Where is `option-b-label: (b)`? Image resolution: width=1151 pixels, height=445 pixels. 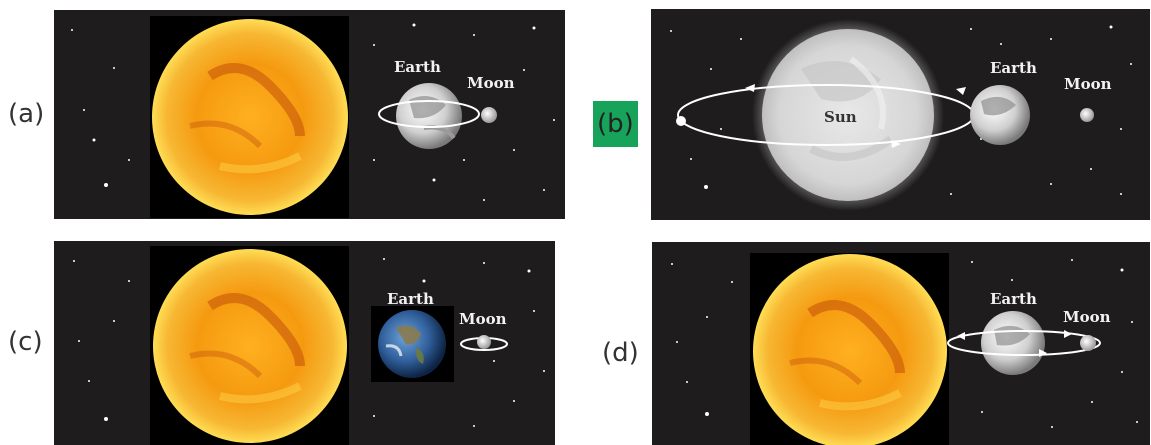
option-b-label: (b) is located at coordinates (615, 124).